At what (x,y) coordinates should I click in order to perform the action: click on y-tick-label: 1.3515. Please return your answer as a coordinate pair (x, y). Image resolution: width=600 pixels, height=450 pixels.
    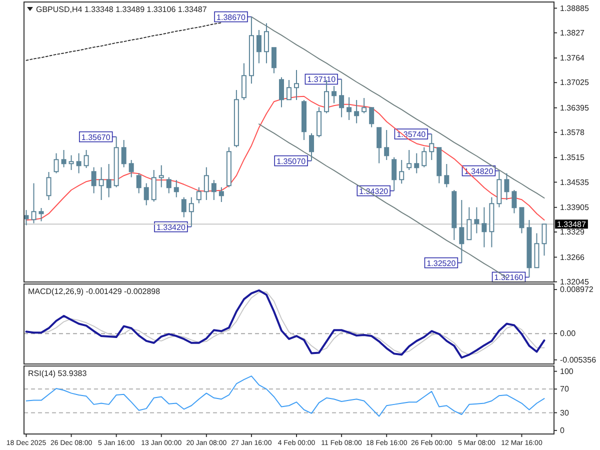
    Looking at the image, I should click on (573, 157).